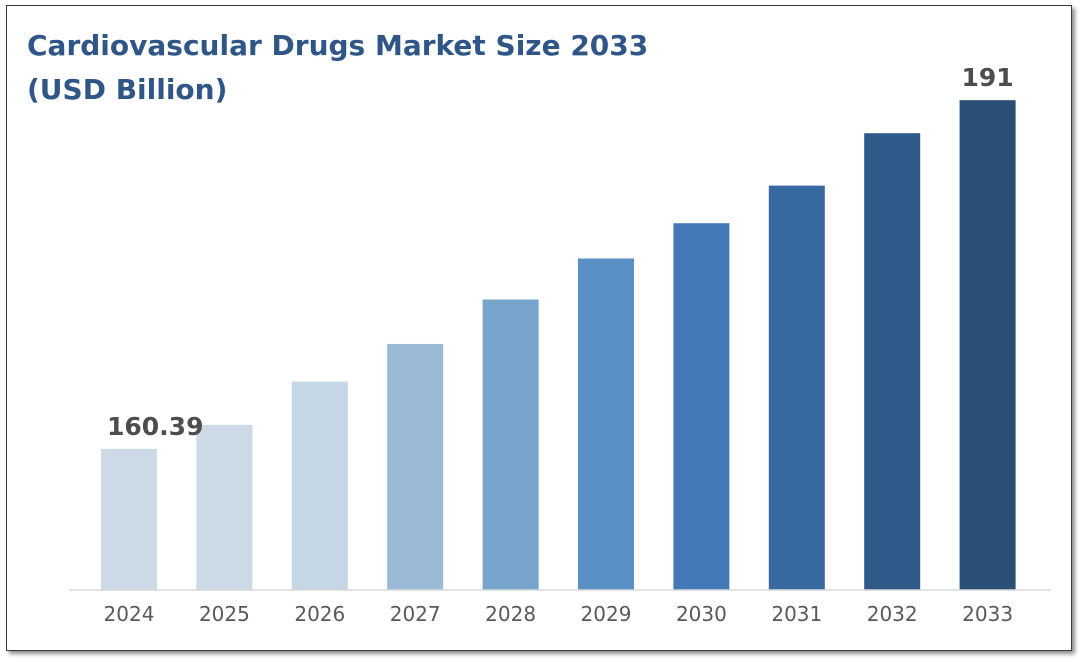 This screenshot has width=1080, height=662. Describe the element at coordinates (892, 362) in the screenshot. I see `bar-2032` at that location.